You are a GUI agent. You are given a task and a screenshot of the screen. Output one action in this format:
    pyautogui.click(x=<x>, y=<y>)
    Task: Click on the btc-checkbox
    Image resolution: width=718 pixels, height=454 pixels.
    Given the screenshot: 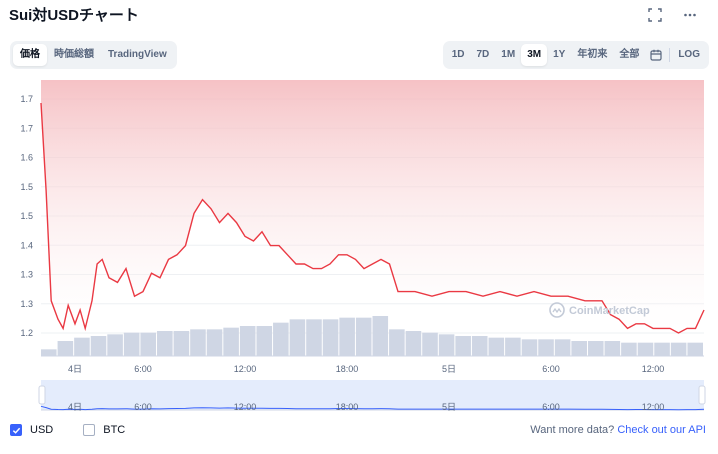 What is the action you would take?
    pyautogui.click(x=89, y=430)
    